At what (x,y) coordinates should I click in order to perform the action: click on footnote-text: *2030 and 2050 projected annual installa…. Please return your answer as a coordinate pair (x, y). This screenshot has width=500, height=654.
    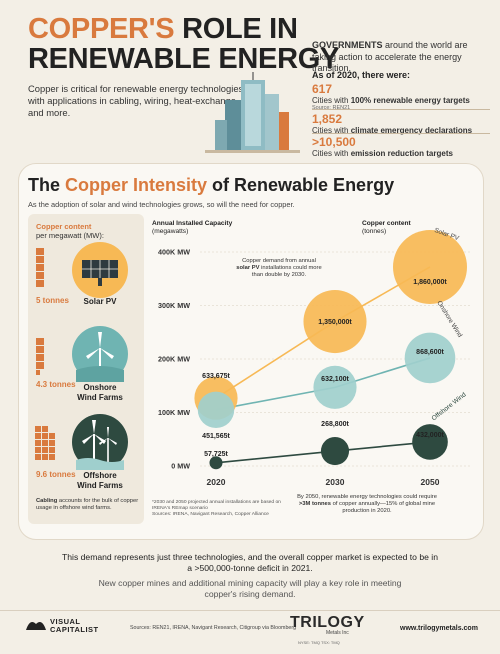
    Looking at the image, I should click on (216, 506).